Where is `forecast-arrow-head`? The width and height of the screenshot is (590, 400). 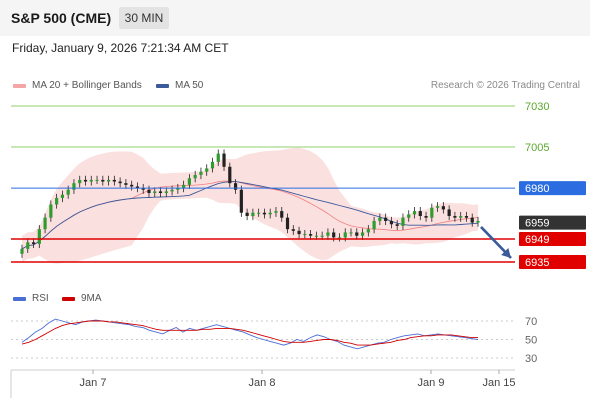 forecast-arrow-head is located at coordinates (506, 253).